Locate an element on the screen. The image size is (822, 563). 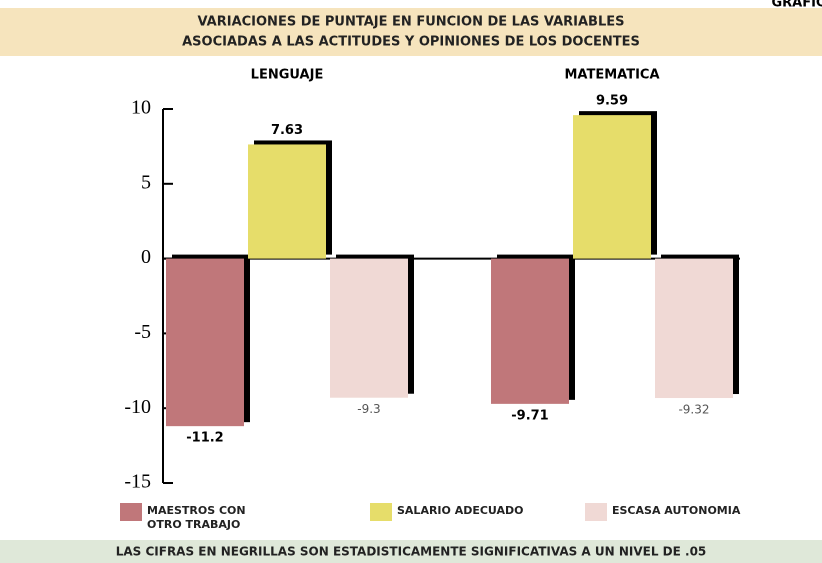
value-label: -9.71 is located at coordinates (529, 415).